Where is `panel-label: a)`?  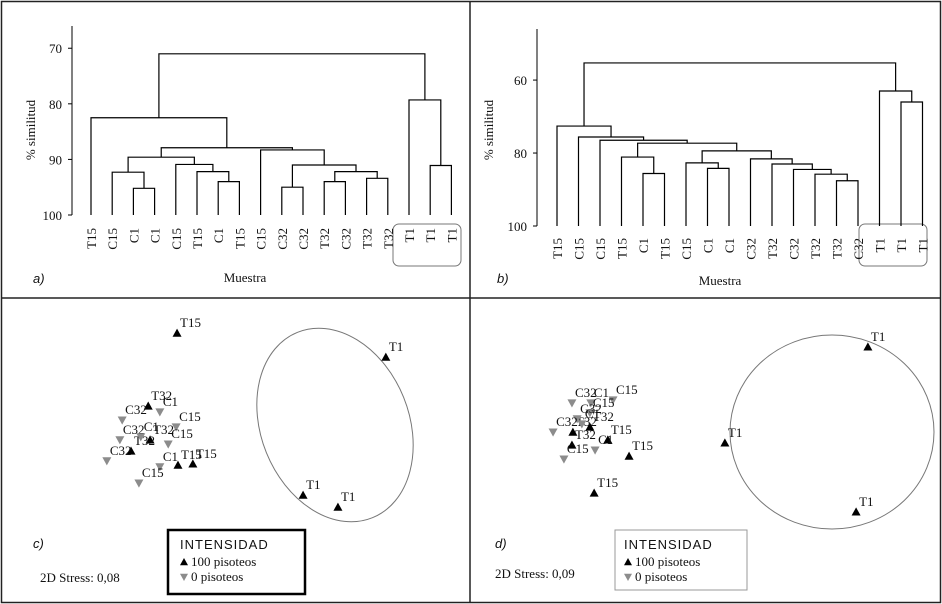
panel-label: a) is located at coordinates (39, 278).